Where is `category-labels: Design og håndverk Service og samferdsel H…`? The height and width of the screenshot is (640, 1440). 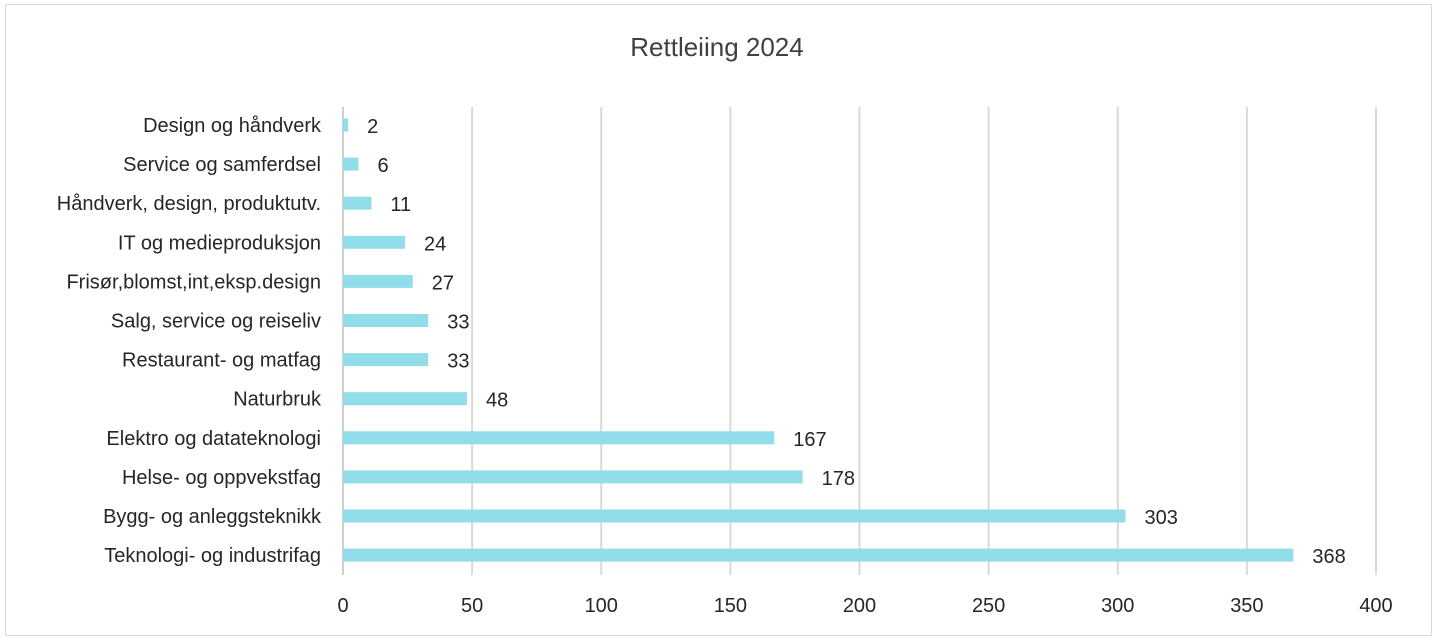
category-labels: Design og håndverk Service og samferdsel H… is located at coordinates (189, 341).